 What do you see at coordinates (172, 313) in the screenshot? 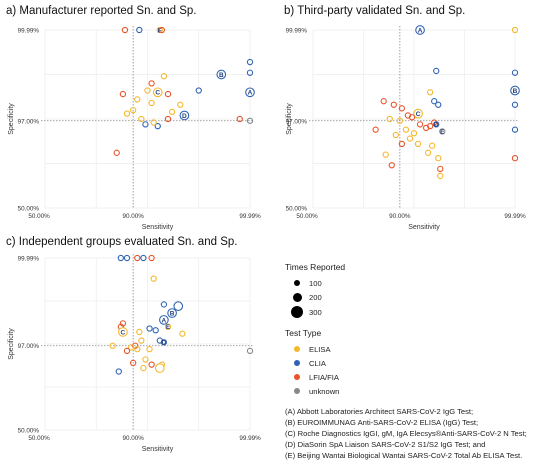
I see `point-label: B` at bounding box center [172, 313].